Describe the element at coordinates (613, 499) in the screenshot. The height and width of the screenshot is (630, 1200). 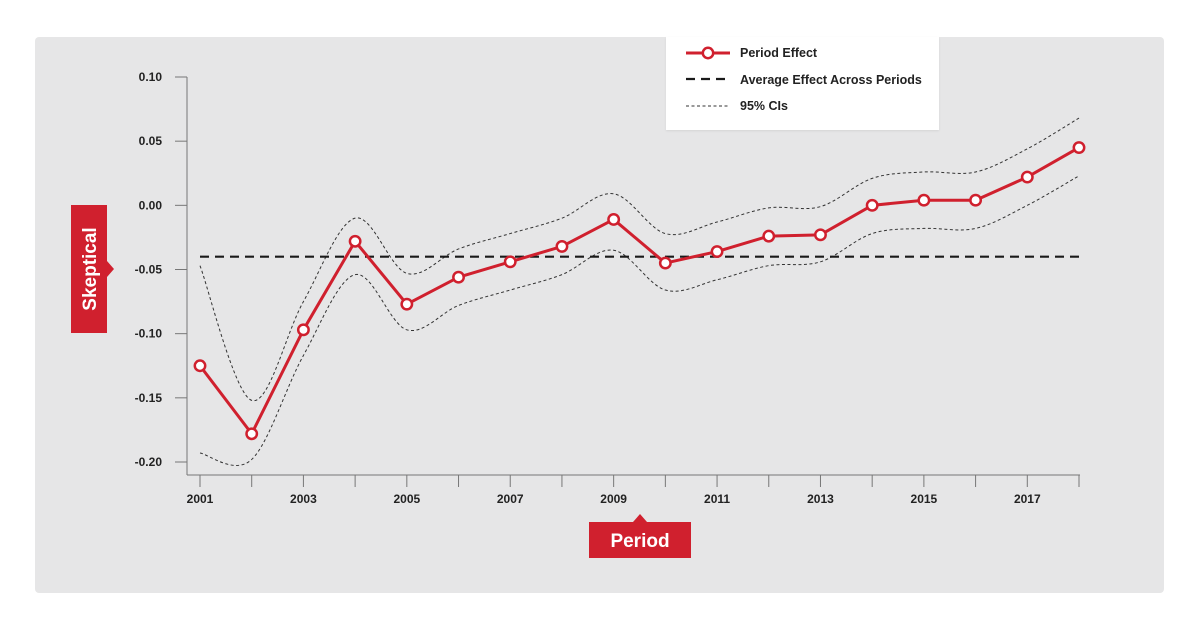
I see `x-tick-label: 2009` at that location.